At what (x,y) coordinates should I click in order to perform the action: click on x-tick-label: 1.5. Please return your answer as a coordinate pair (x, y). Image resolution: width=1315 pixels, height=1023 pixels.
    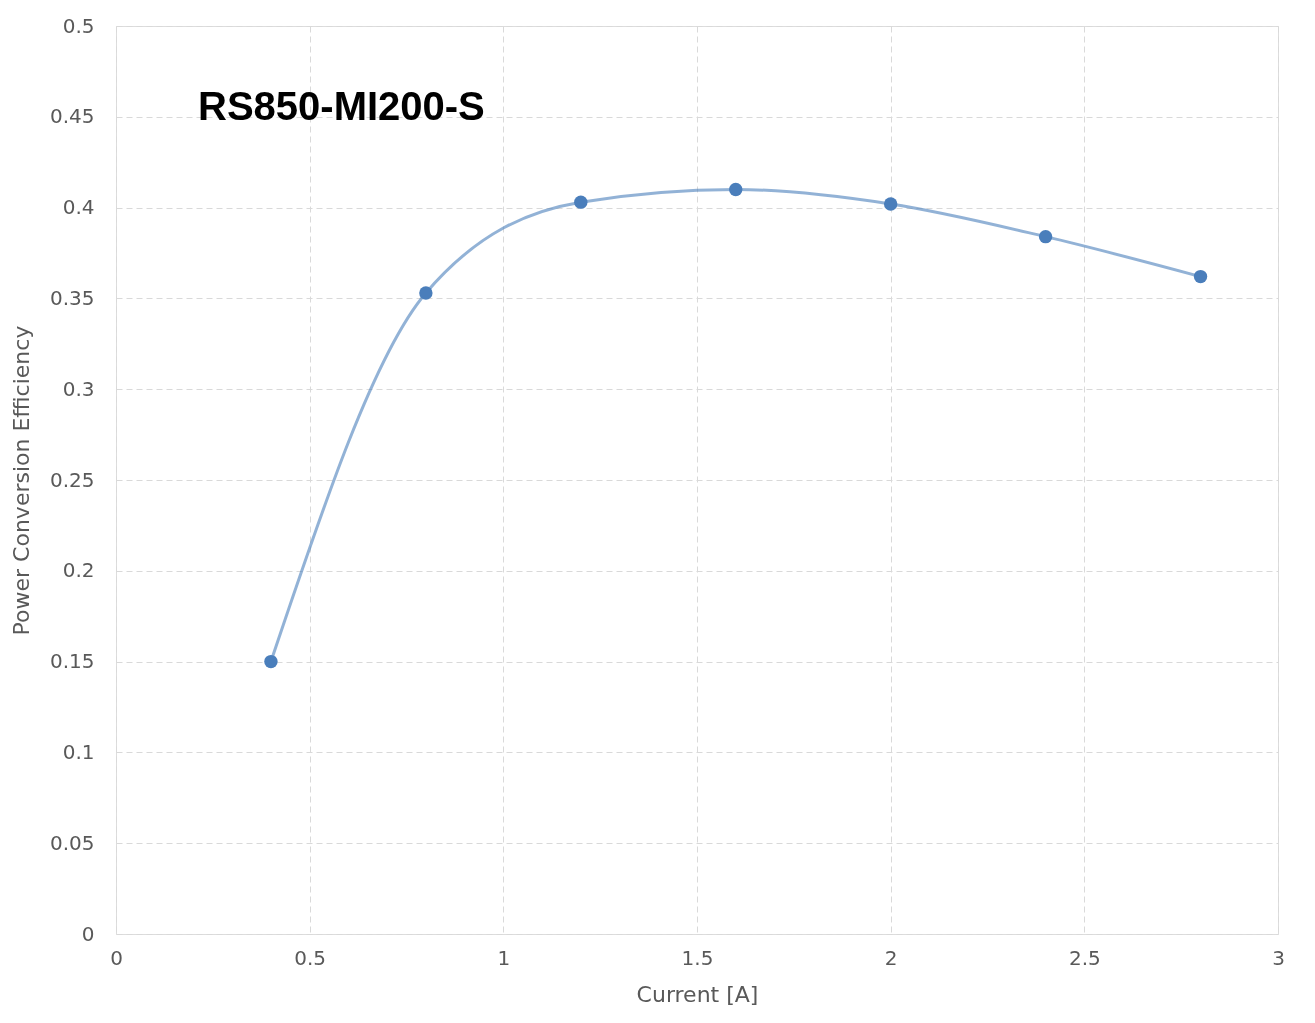
    Looking at the image, I should click on (697, 957).